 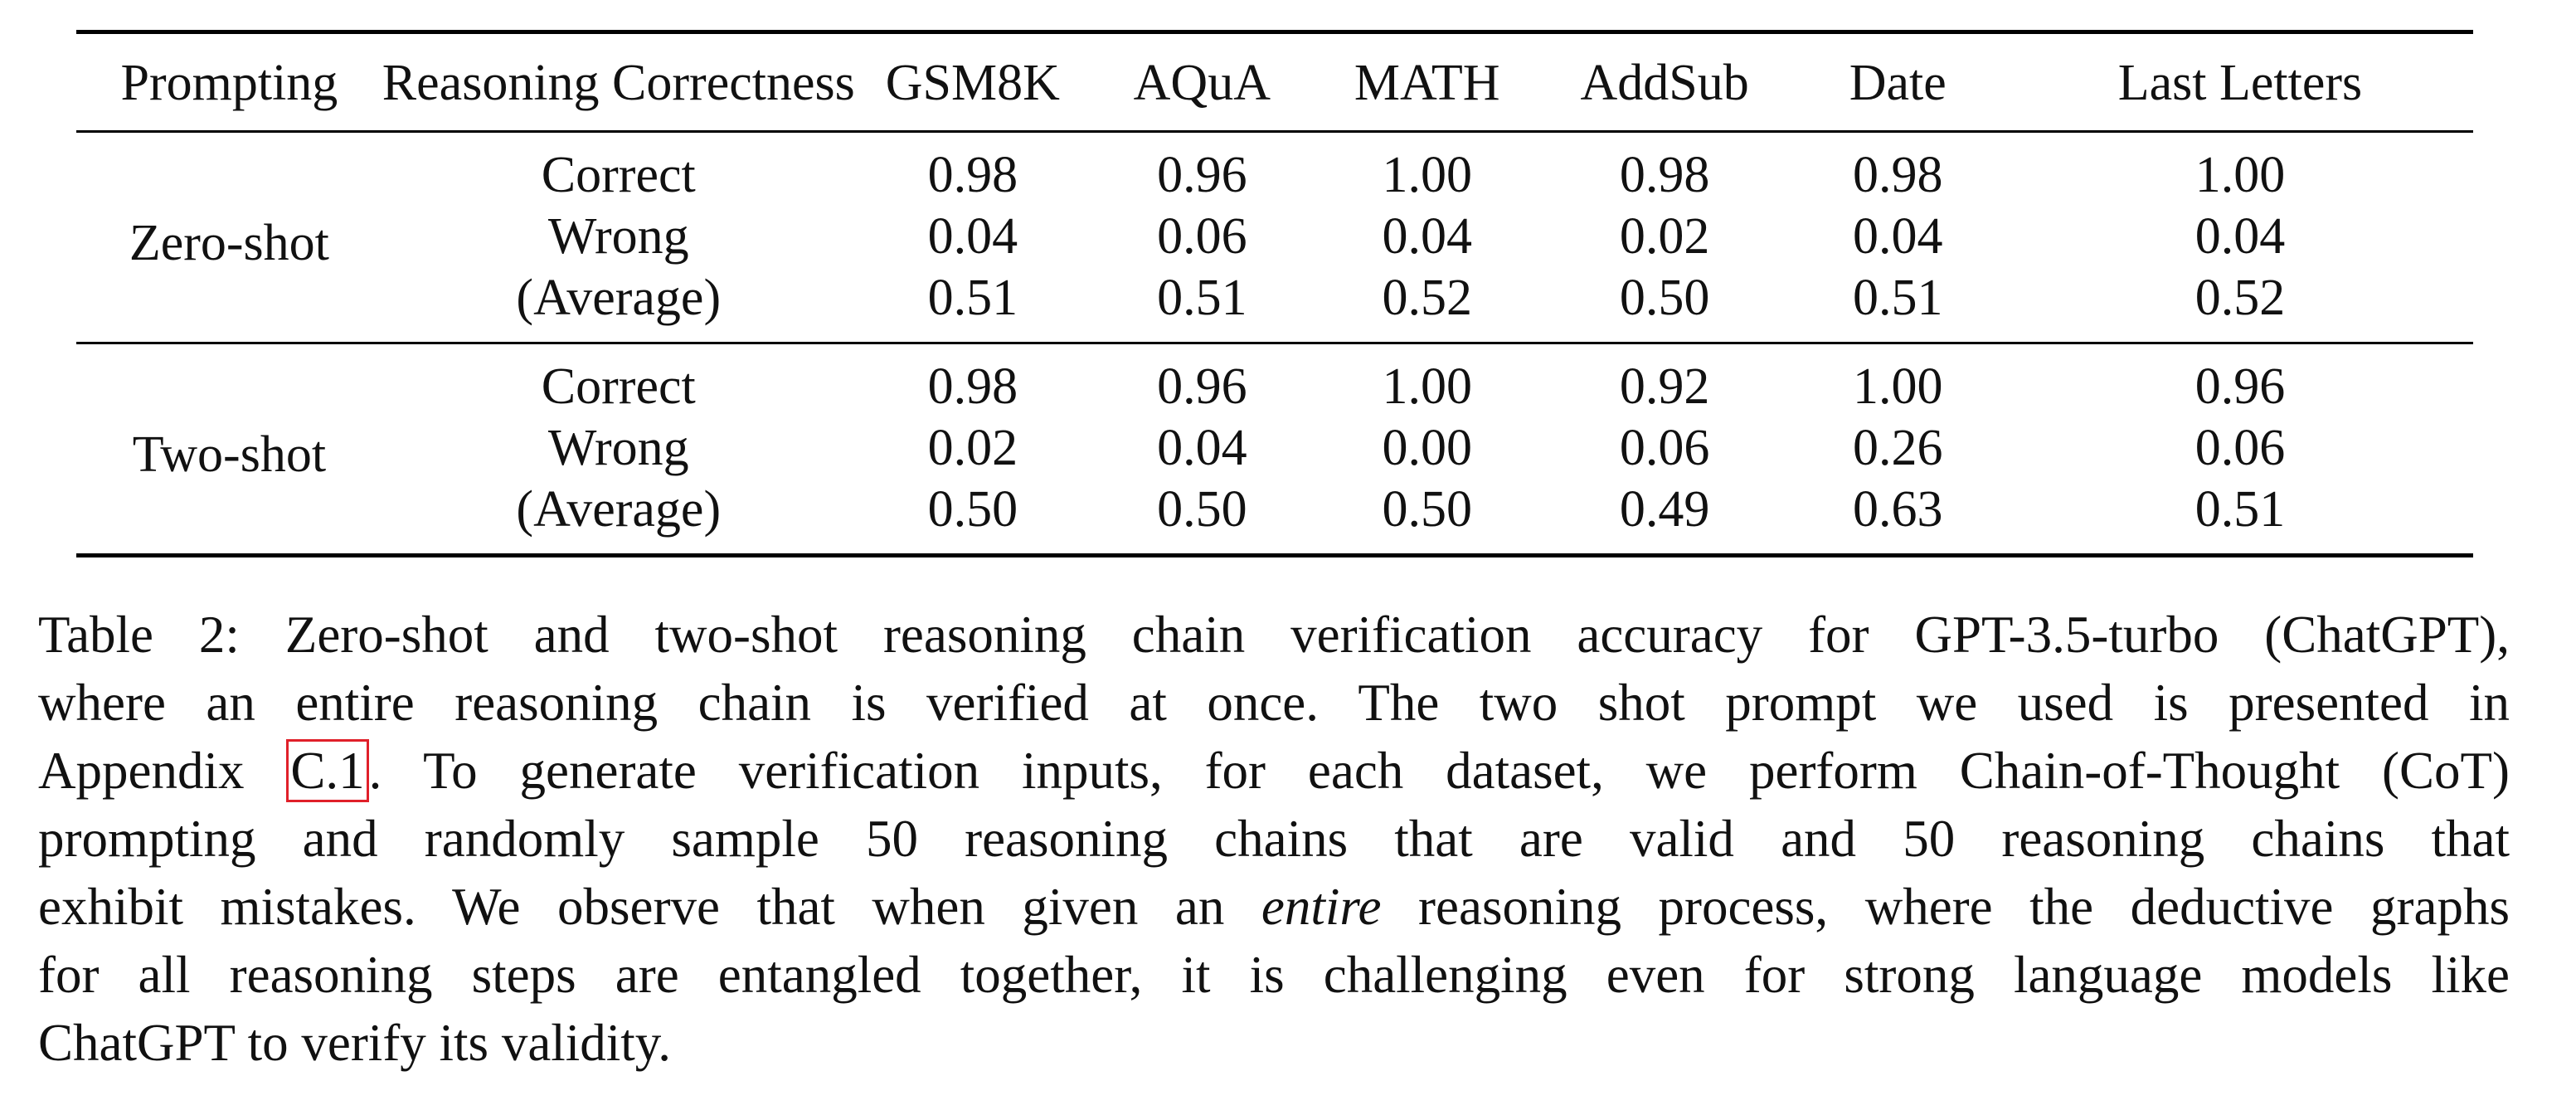 I want to click on cell-gsm8k: 0.51, so click(x=973, y=298).